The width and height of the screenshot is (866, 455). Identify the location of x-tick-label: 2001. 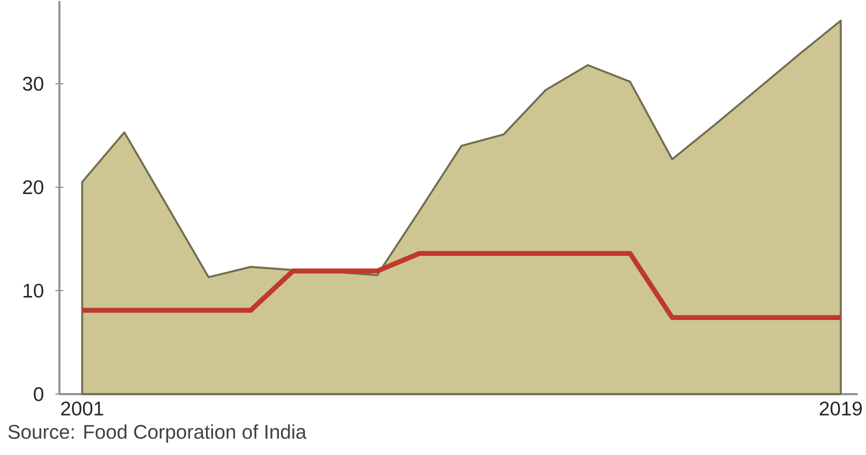
(82, 409).